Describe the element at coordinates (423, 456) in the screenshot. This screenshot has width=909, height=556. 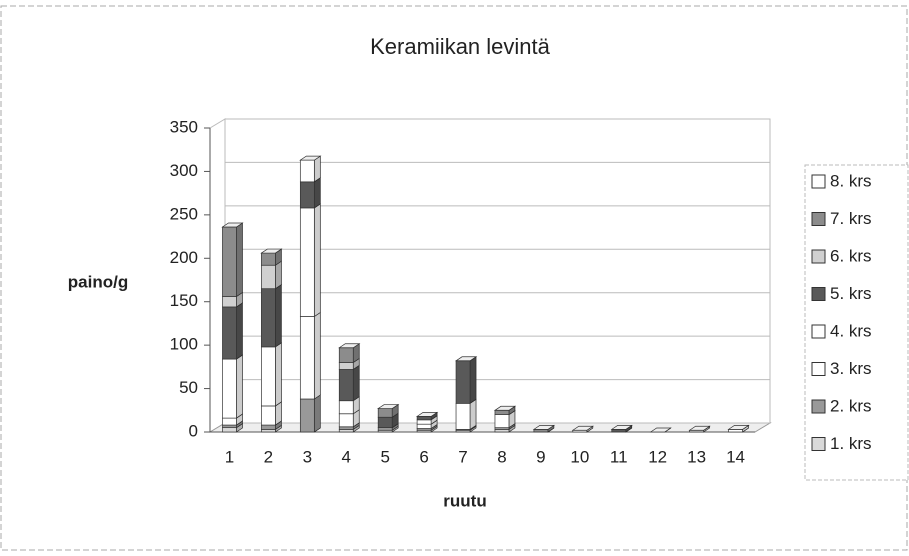
I see `x-tick-label: 6` at that location.